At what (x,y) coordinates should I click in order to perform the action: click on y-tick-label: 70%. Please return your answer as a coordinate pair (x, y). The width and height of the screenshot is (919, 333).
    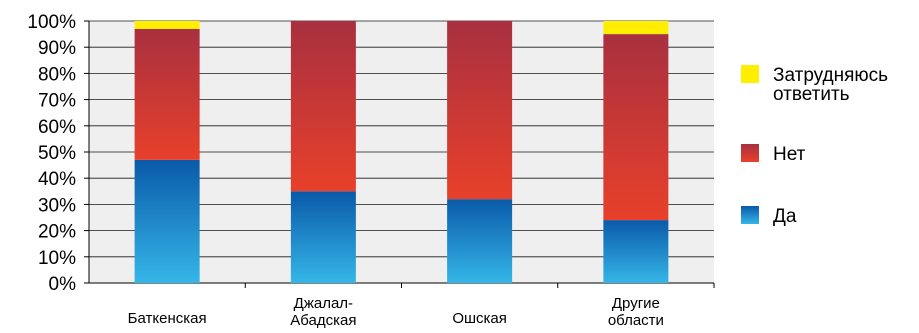
    Looking at the image, I should click on (57, 101).